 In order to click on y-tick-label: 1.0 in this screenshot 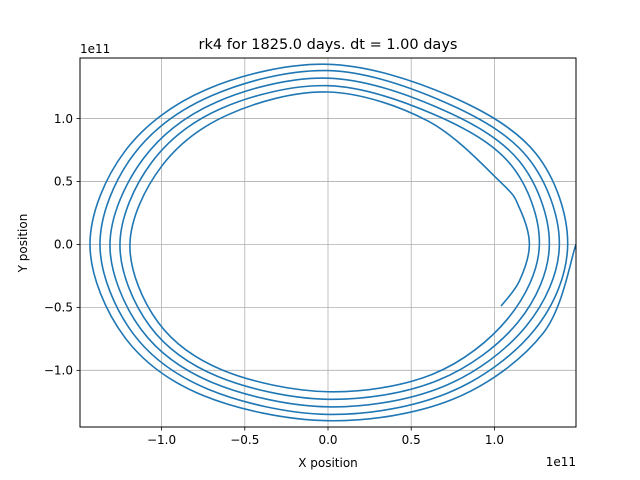, I will do `click(63, 119)`.